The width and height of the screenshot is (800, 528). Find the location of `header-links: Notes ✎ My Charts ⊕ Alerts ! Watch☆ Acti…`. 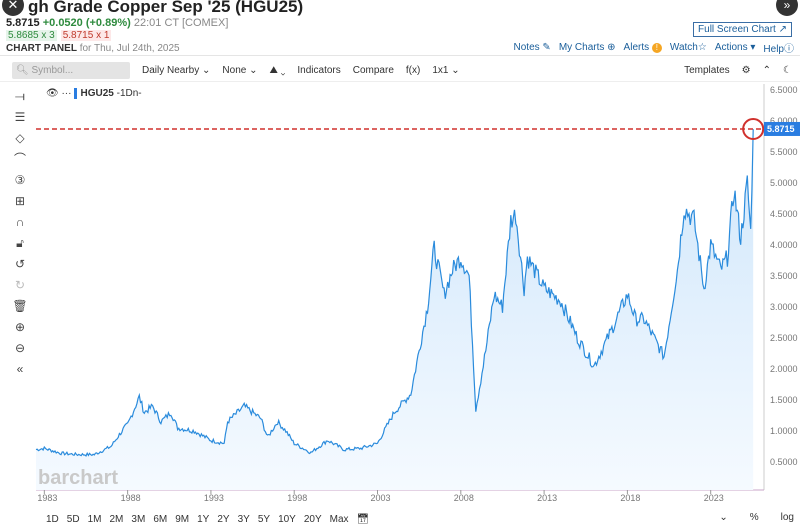

header-links: Notes ✎ My Charts ⊕ Alerts ! Watch☆ Acti… is located at coordinates (654, 47).